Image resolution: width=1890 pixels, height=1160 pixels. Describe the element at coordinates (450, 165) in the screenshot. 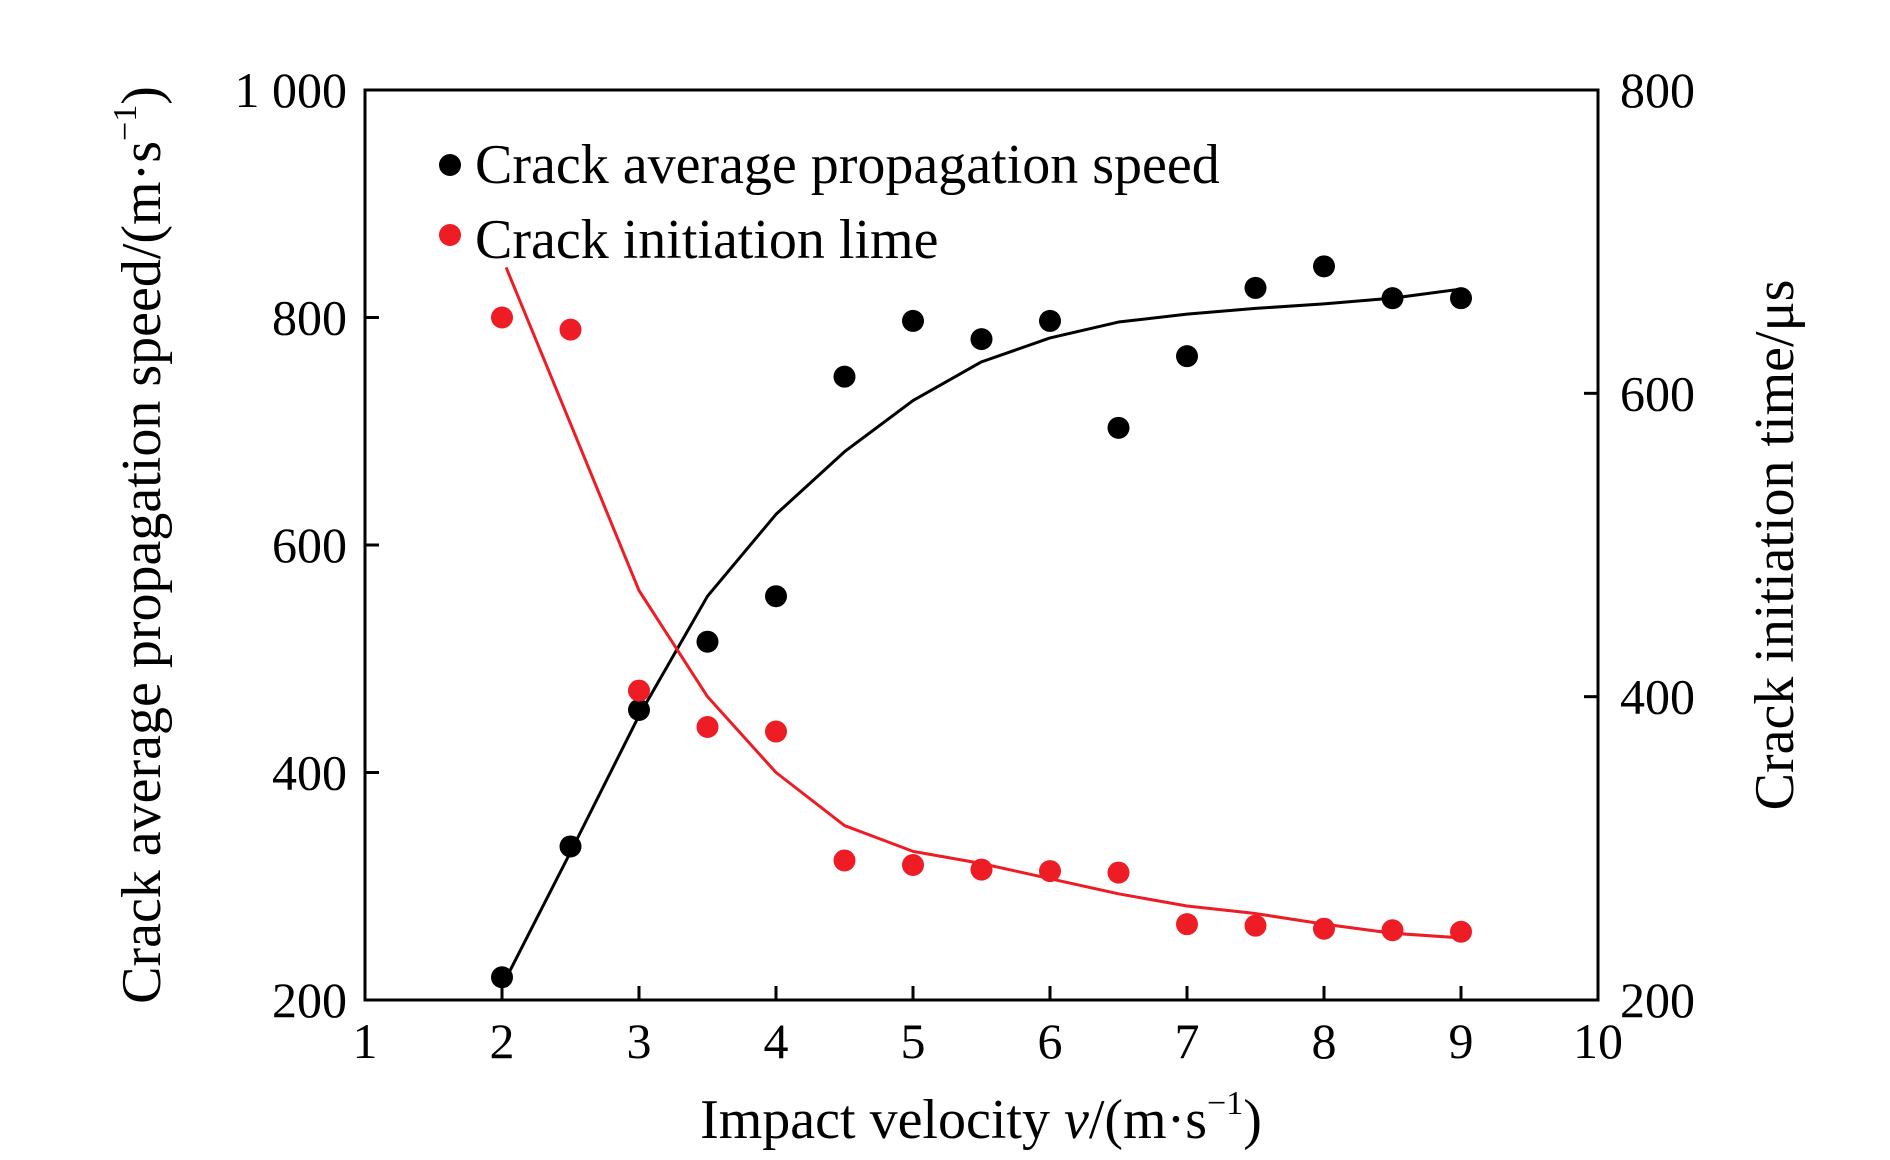

I see `legend-marker-speed` at that location.